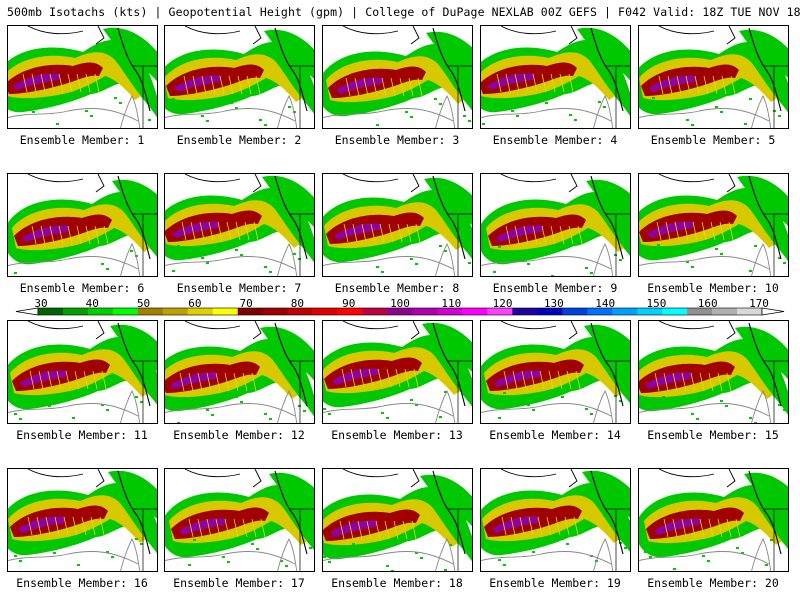 The width and height of the screenshot is (800, 600). I want to click on colorbar-tick-label: 70, so click(246, 303).